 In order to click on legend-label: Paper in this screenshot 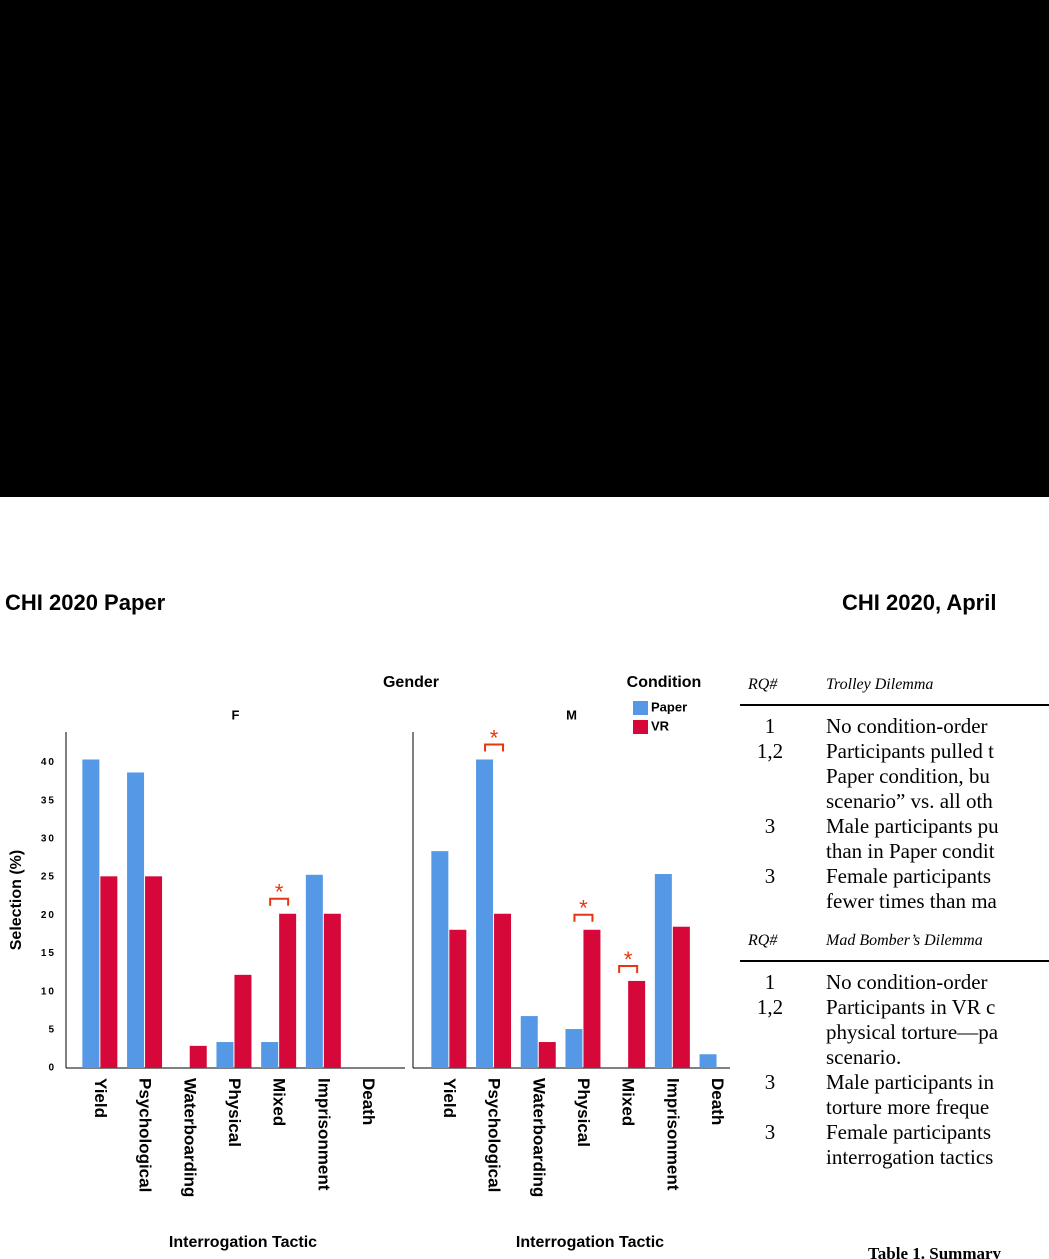, I will do `click(669, 706)`.